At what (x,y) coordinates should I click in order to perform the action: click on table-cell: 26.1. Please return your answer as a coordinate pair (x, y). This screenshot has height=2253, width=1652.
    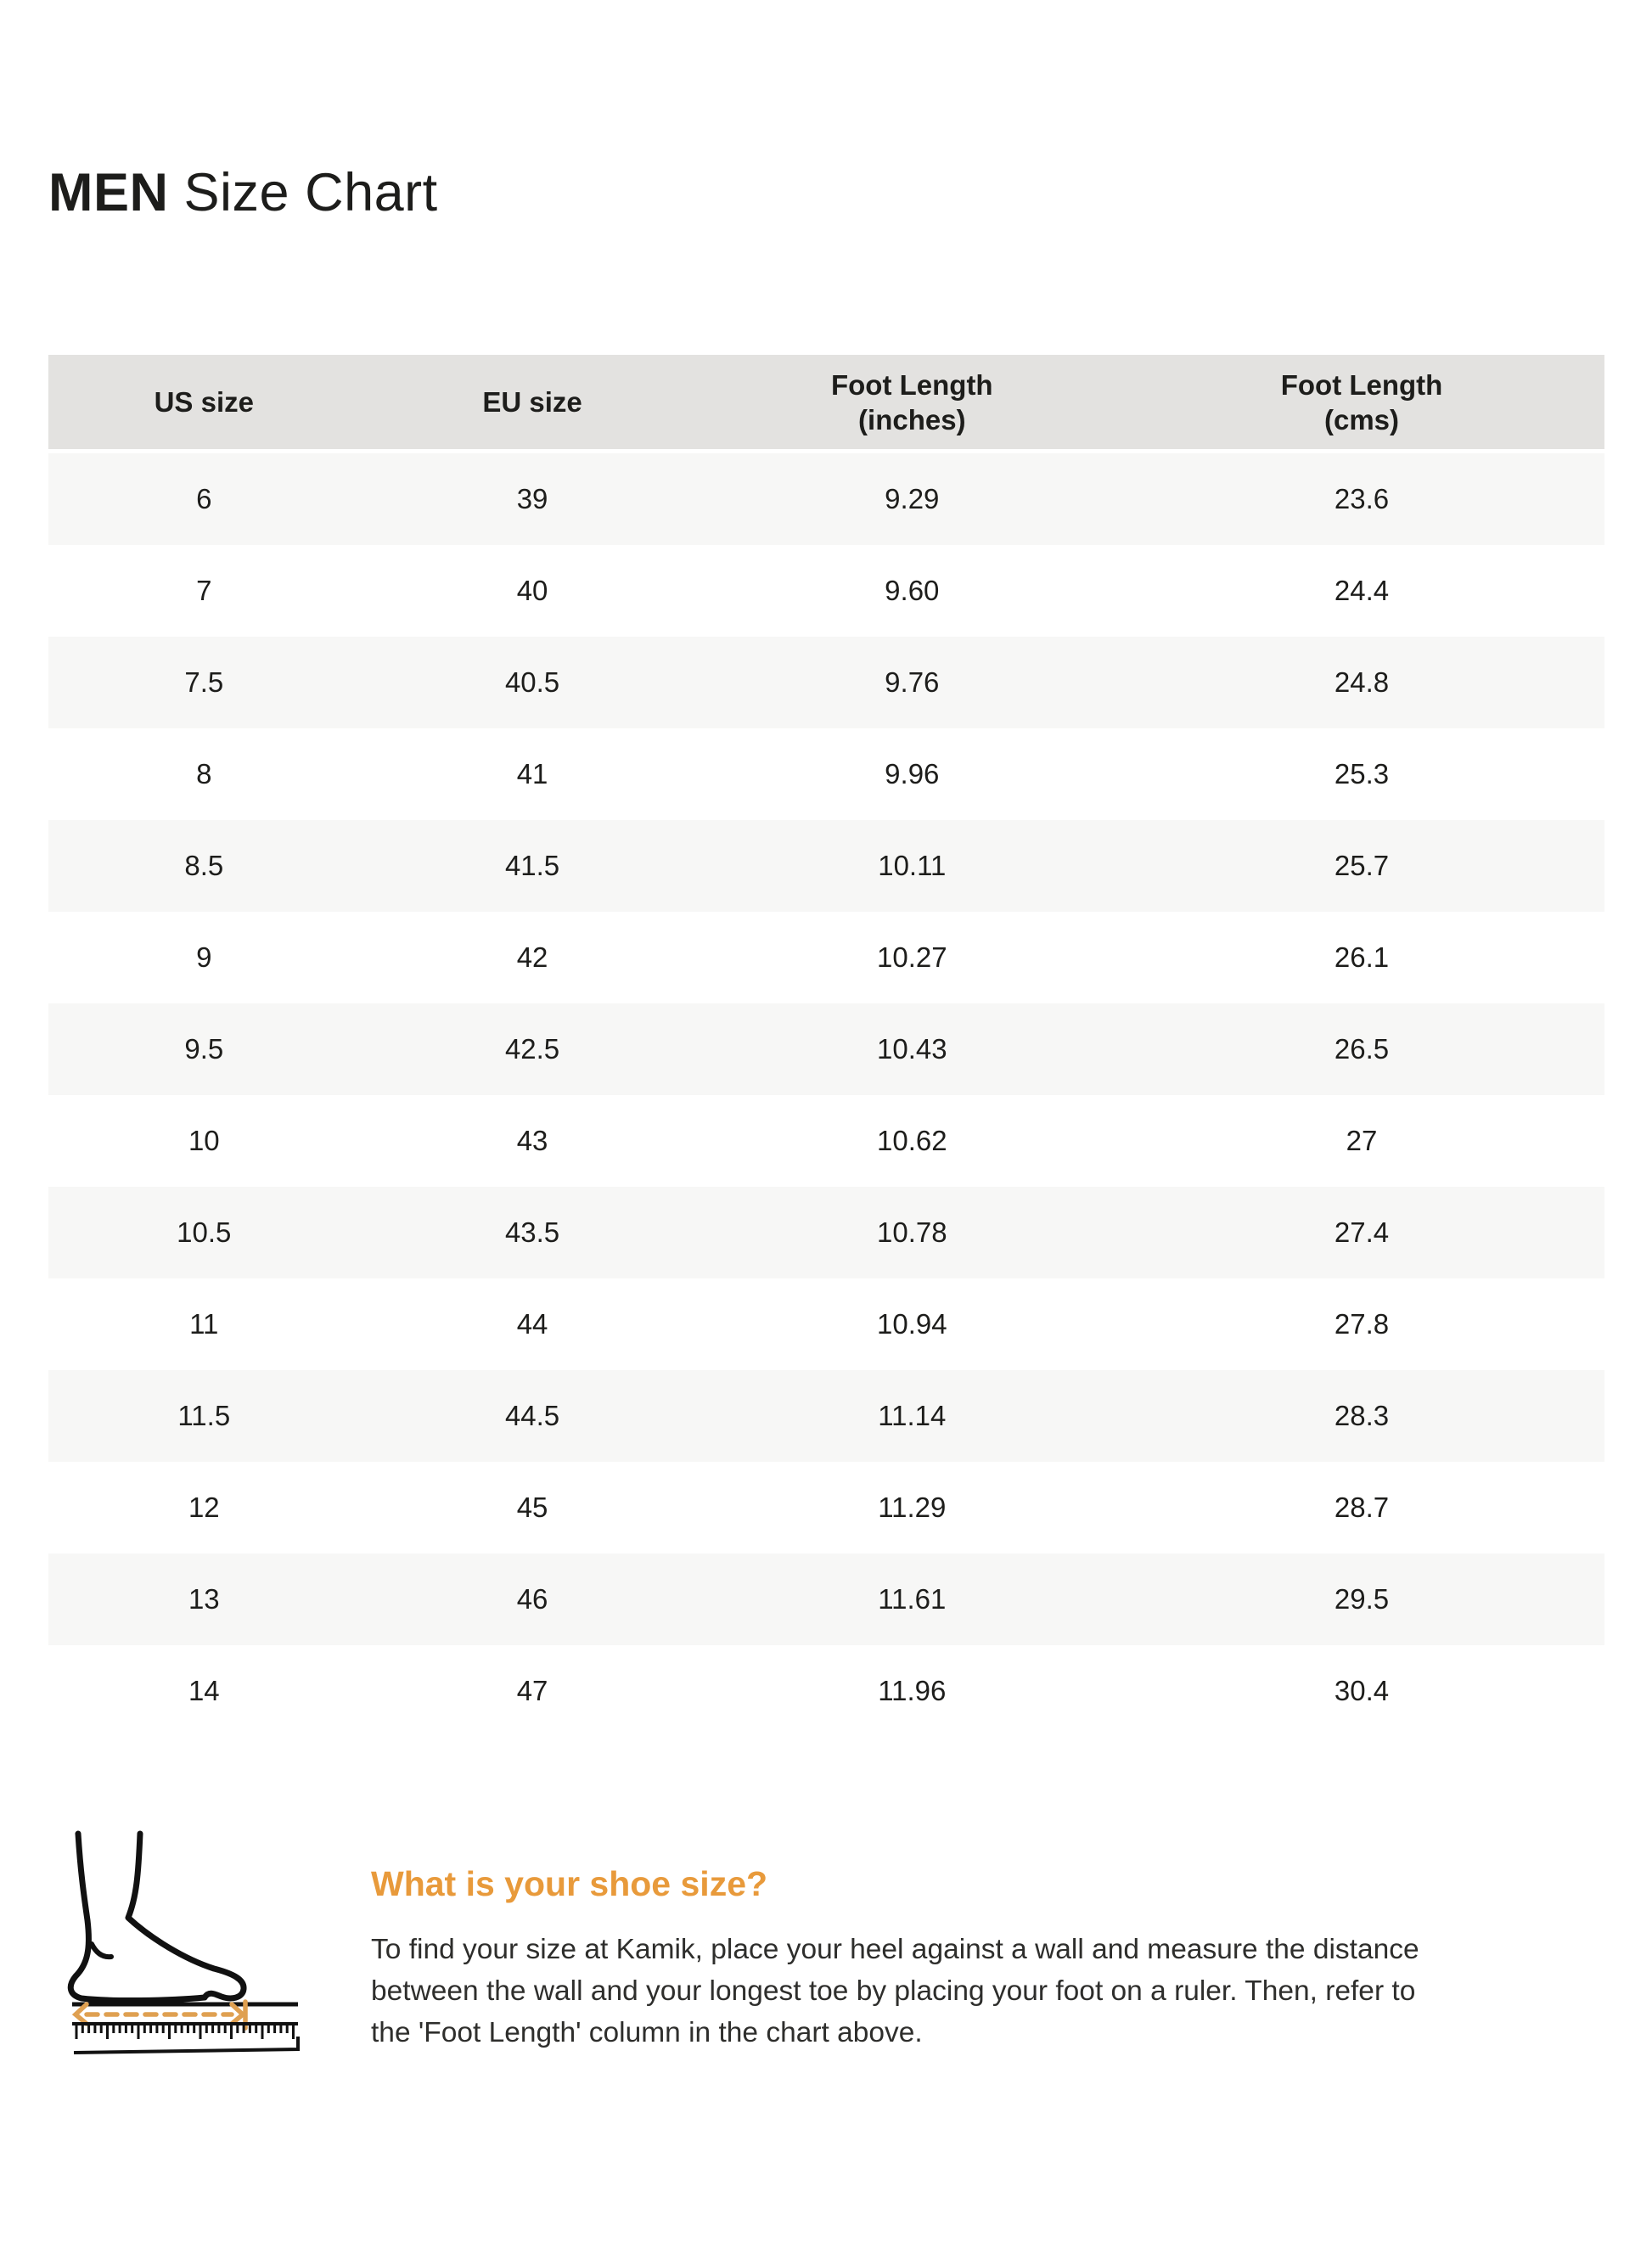
    Looking at the image, I should click on (1362, 957).